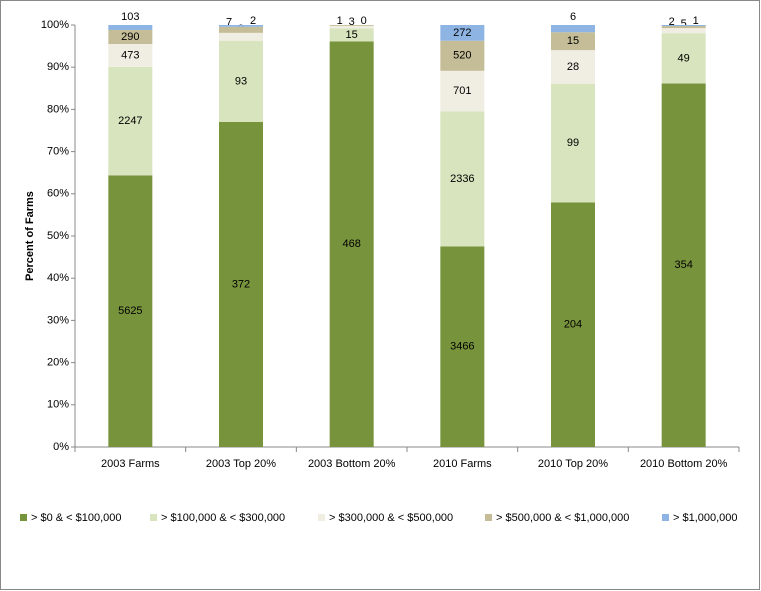 This screenshot has width=761, height=591. Describe the element at coordinates (58, 278) in the screenshot. I see `y-tick-label: 40%` at that location.